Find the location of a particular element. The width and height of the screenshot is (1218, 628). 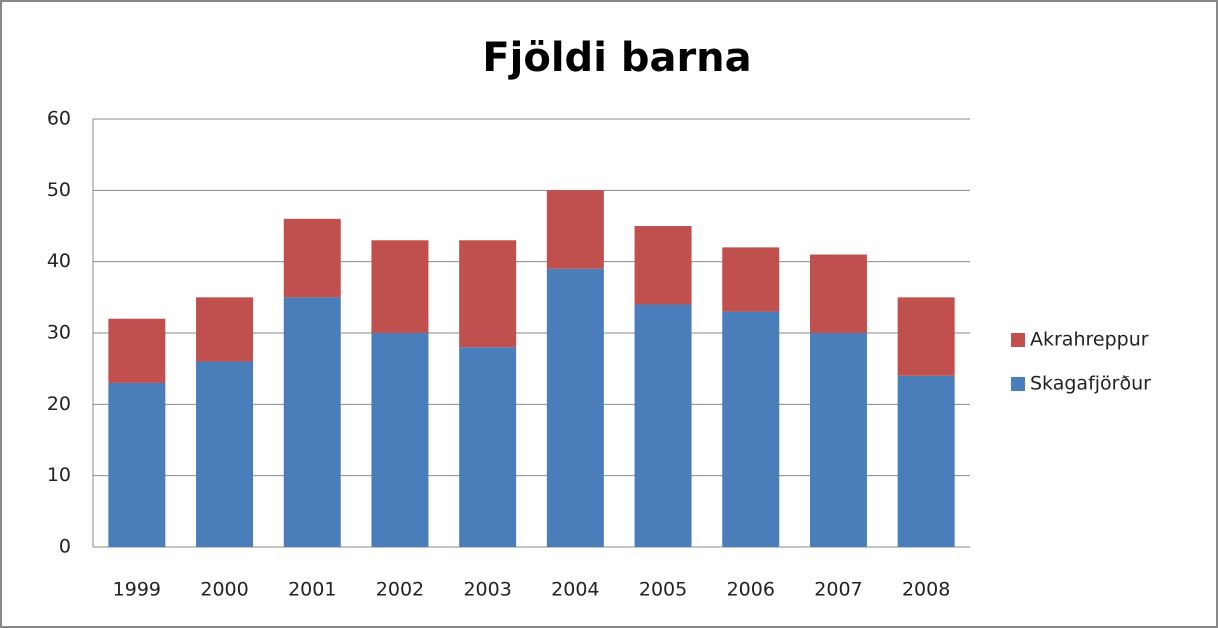

y-tick-label: 40 is located at coordinates (59, 261).